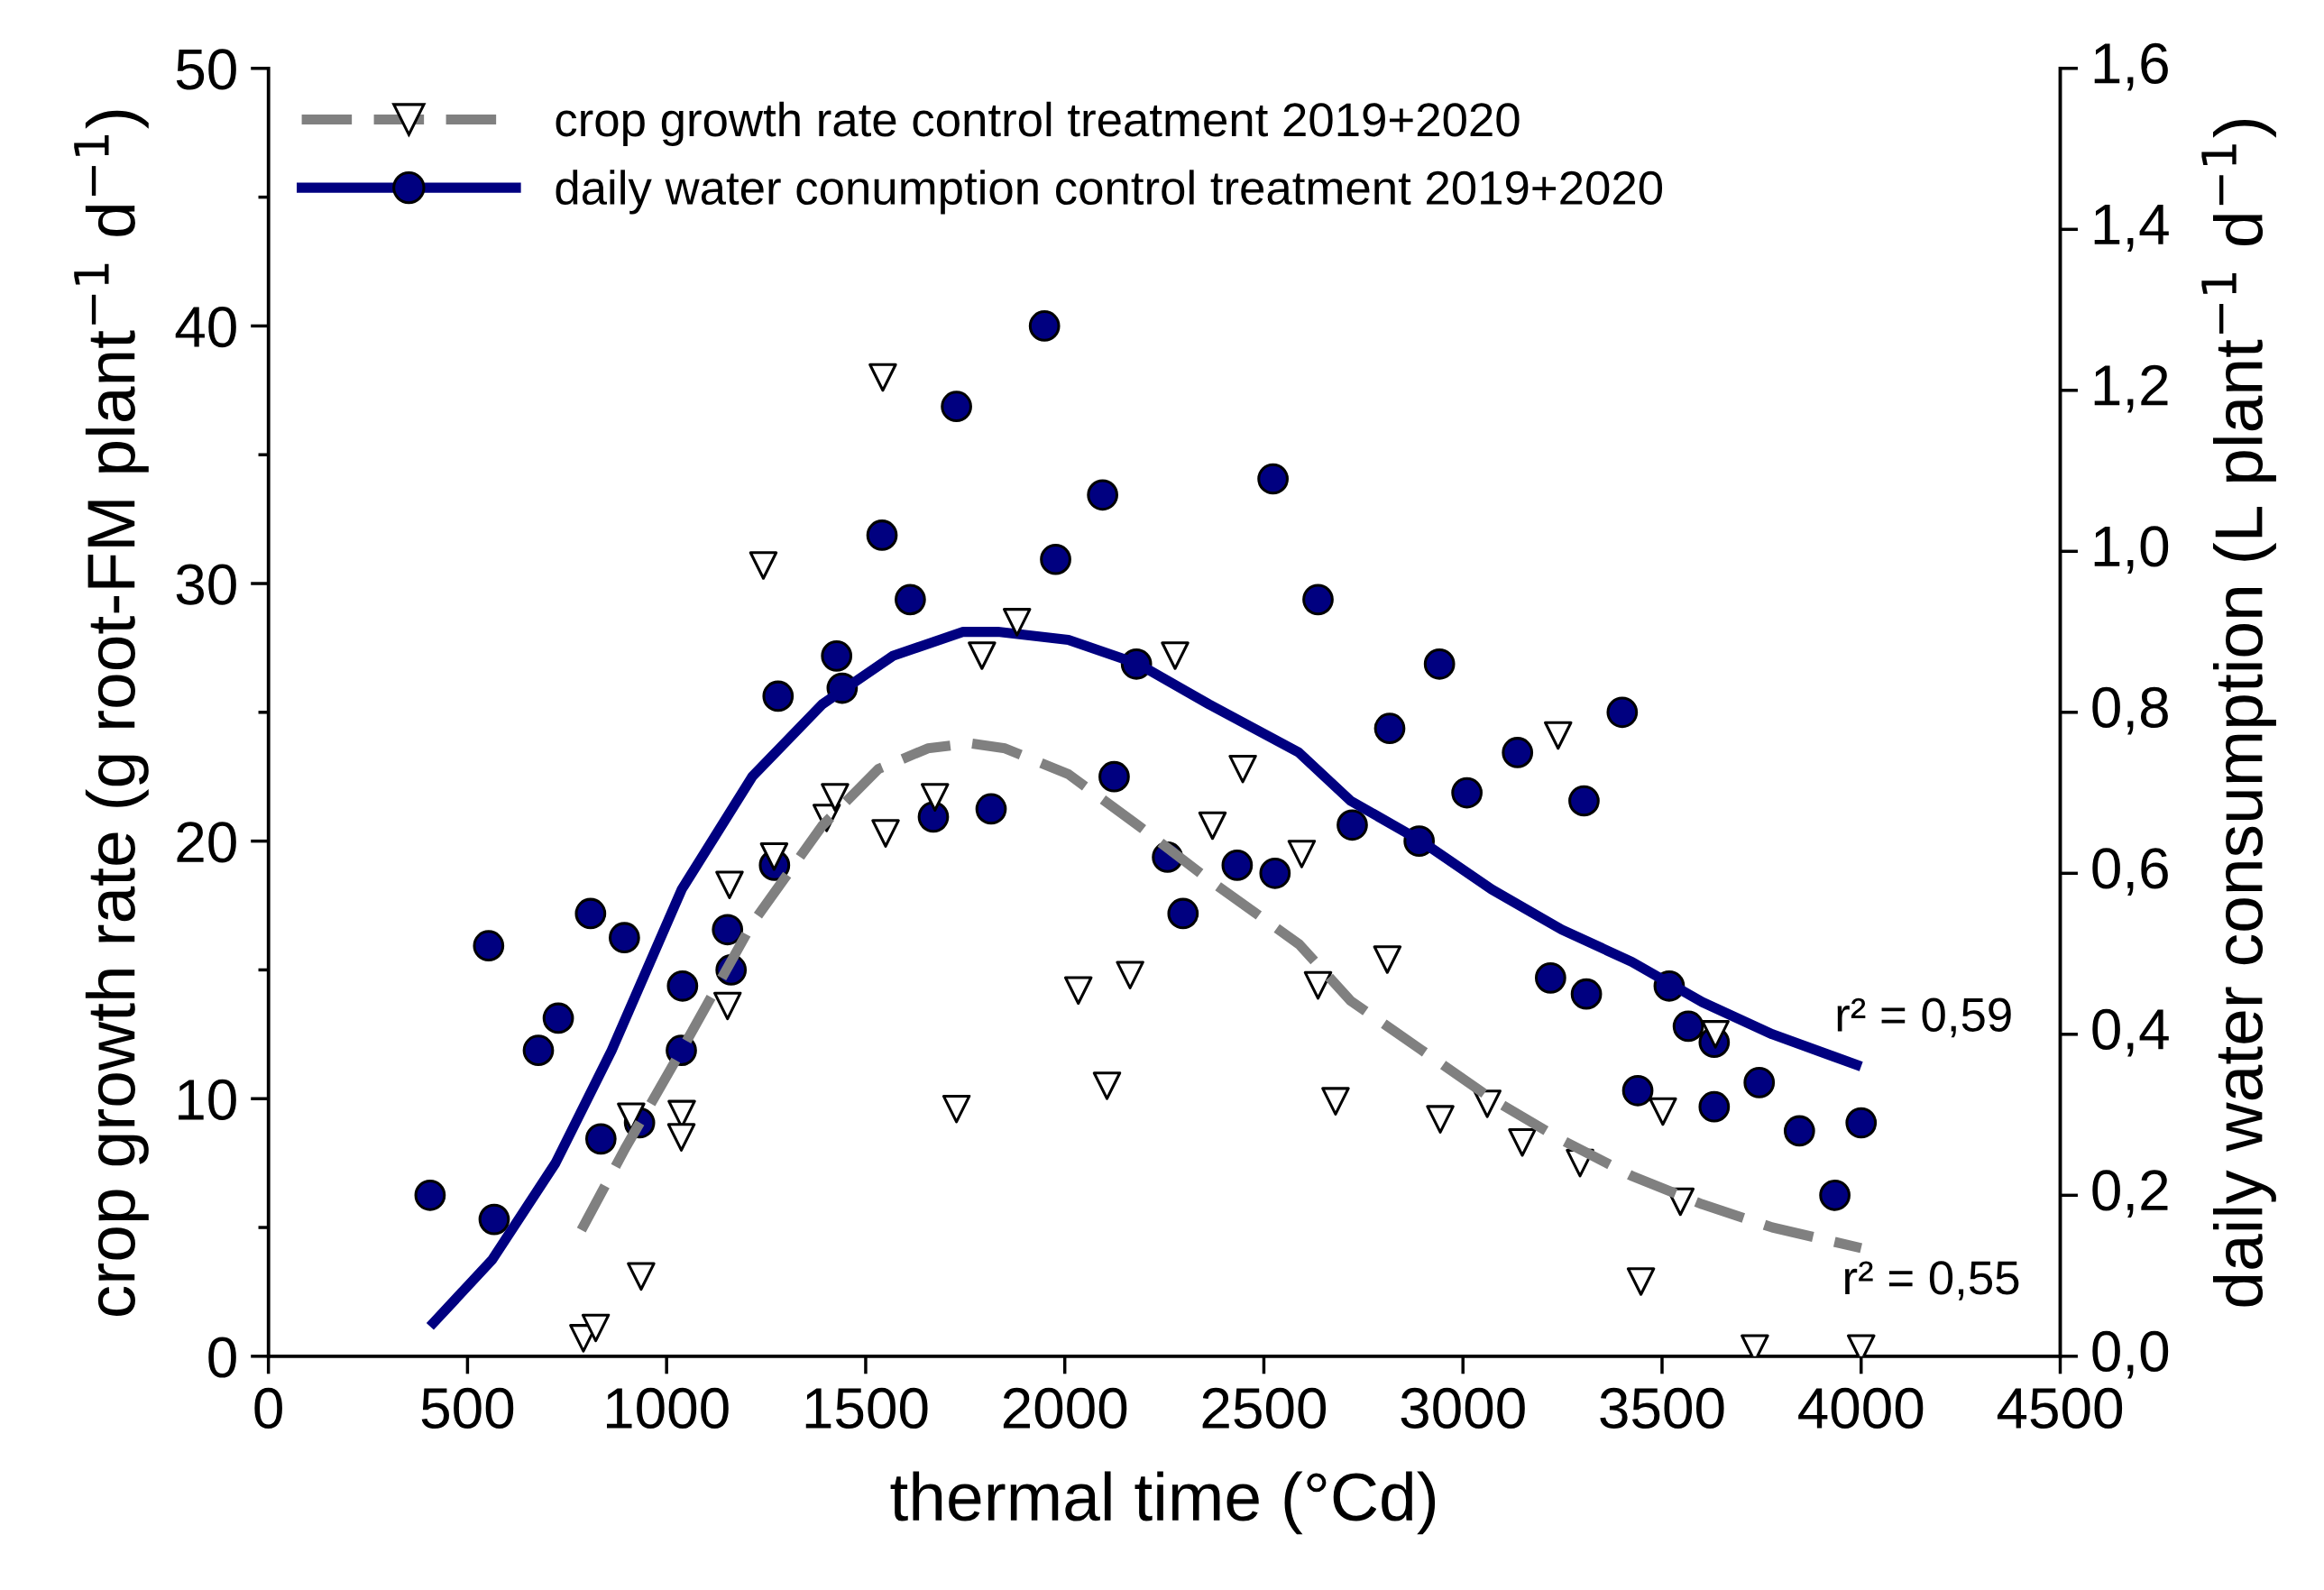 This screenshot has width=2324, height=1590. What do you see at coordinates (1264, 1408) in the screenshot?
I see `x-tick-label: 2500` at bounding box center [1264, 1408].